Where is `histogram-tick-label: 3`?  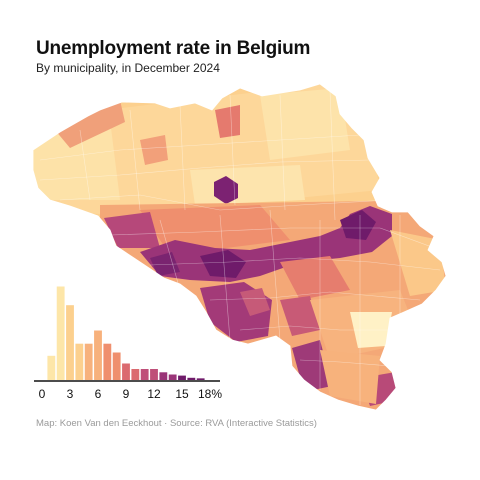
histogram-tick-label: 3 is located at coordinates (70, 394).